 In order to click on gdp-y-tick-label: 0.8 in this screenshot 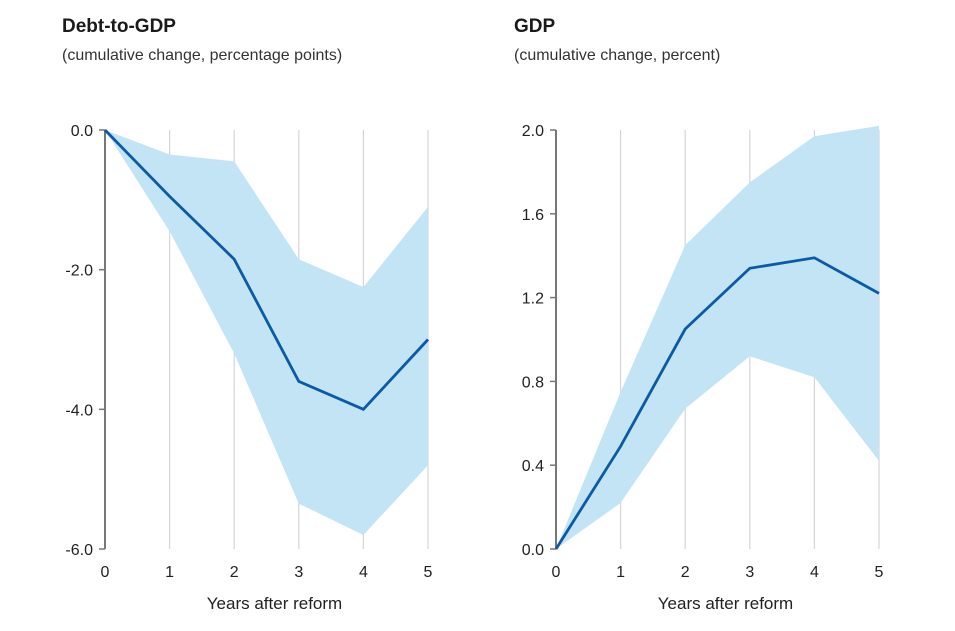, I will do `click(533, 382)`.